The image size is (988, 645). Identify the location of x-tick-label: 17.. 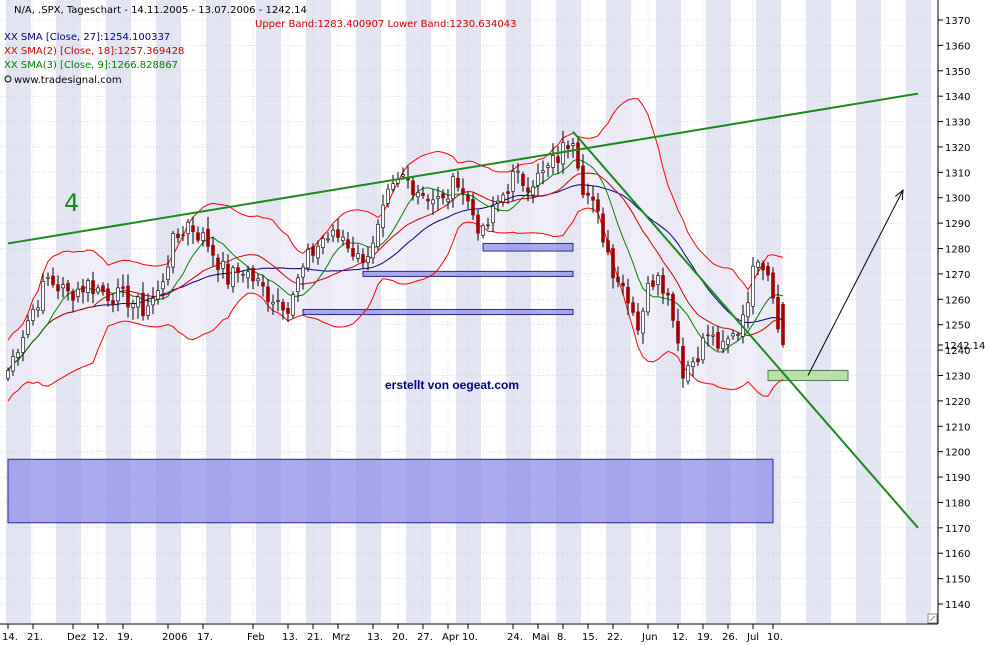
(205, 637).